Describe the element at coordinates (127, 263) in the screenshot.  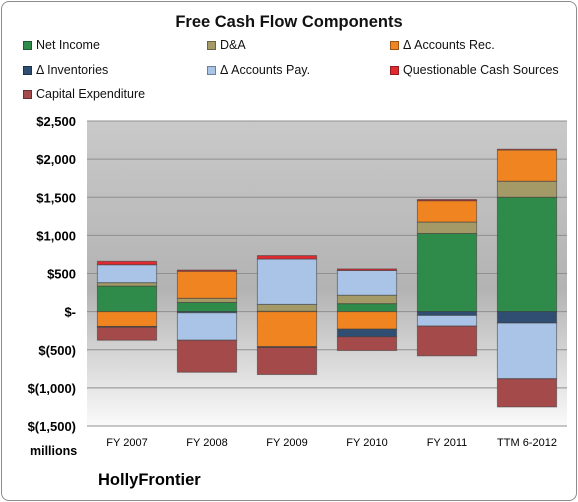
I see `bar-questionable-cash-sources-fy-2007` at that location.